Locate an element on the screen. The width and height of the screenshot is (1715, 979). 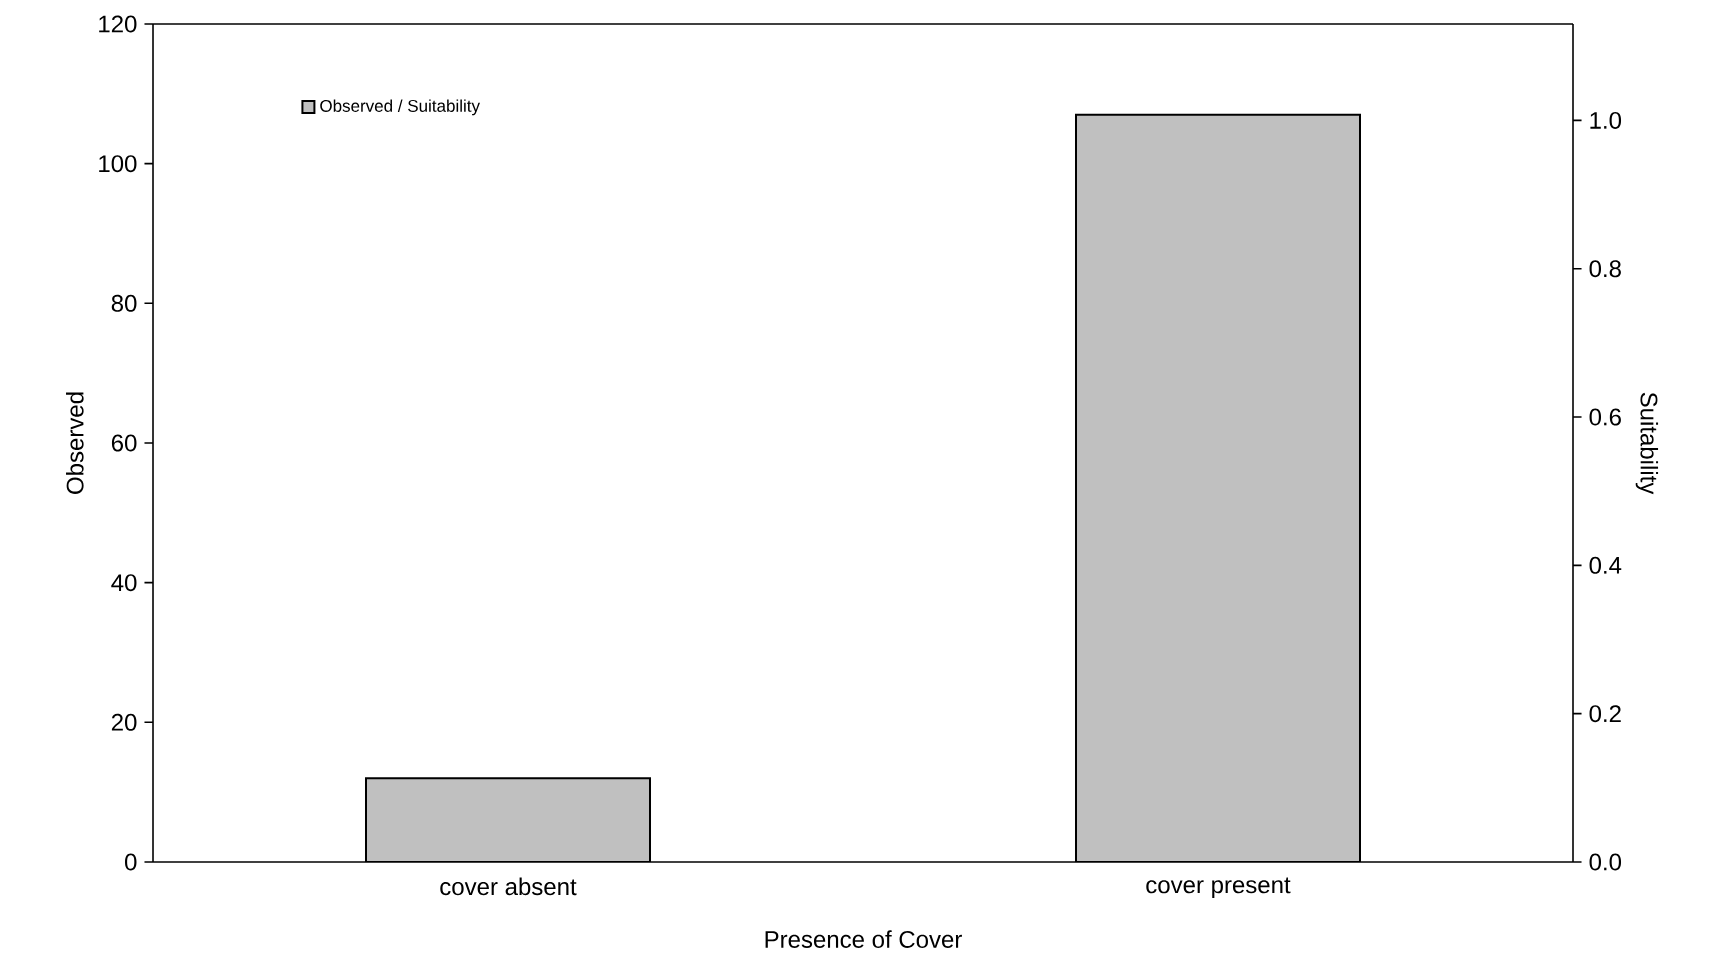
y-tick-label: 80 is located at coordinates (124, 303).